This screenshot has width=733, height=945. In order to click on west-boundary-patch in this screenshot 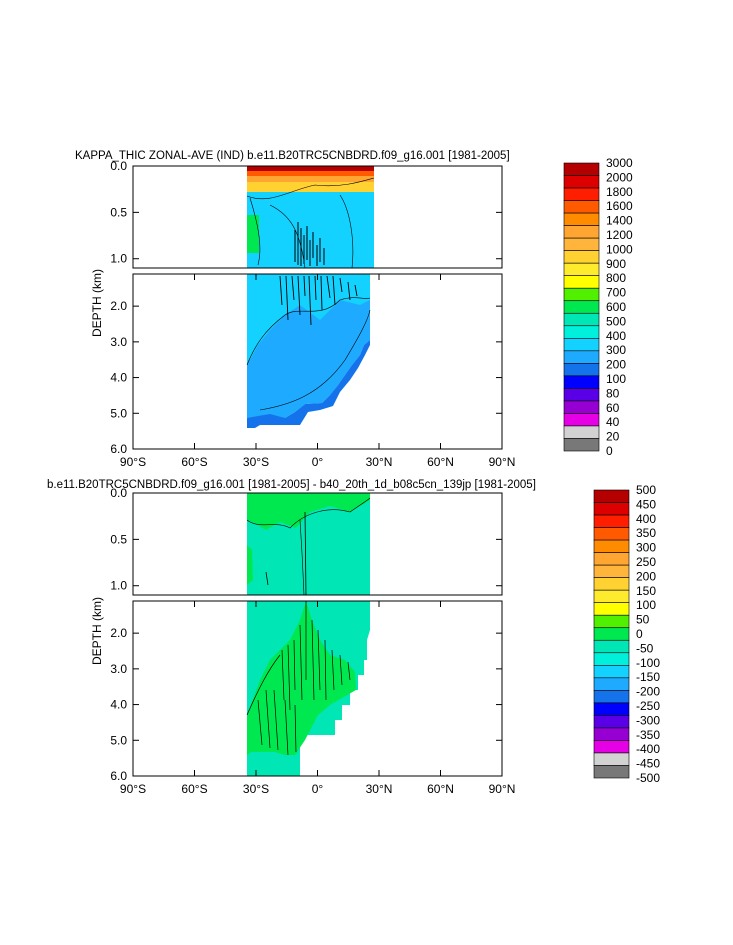, I will do `click(253, 234)`.